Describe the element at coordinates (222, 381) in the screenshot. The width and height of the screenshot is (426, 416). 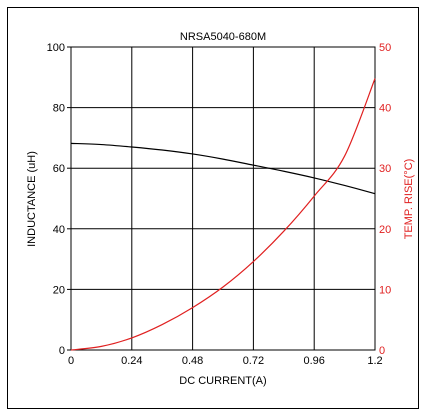
I see `x-axis-label: DC CURRENT(A)` at that location.